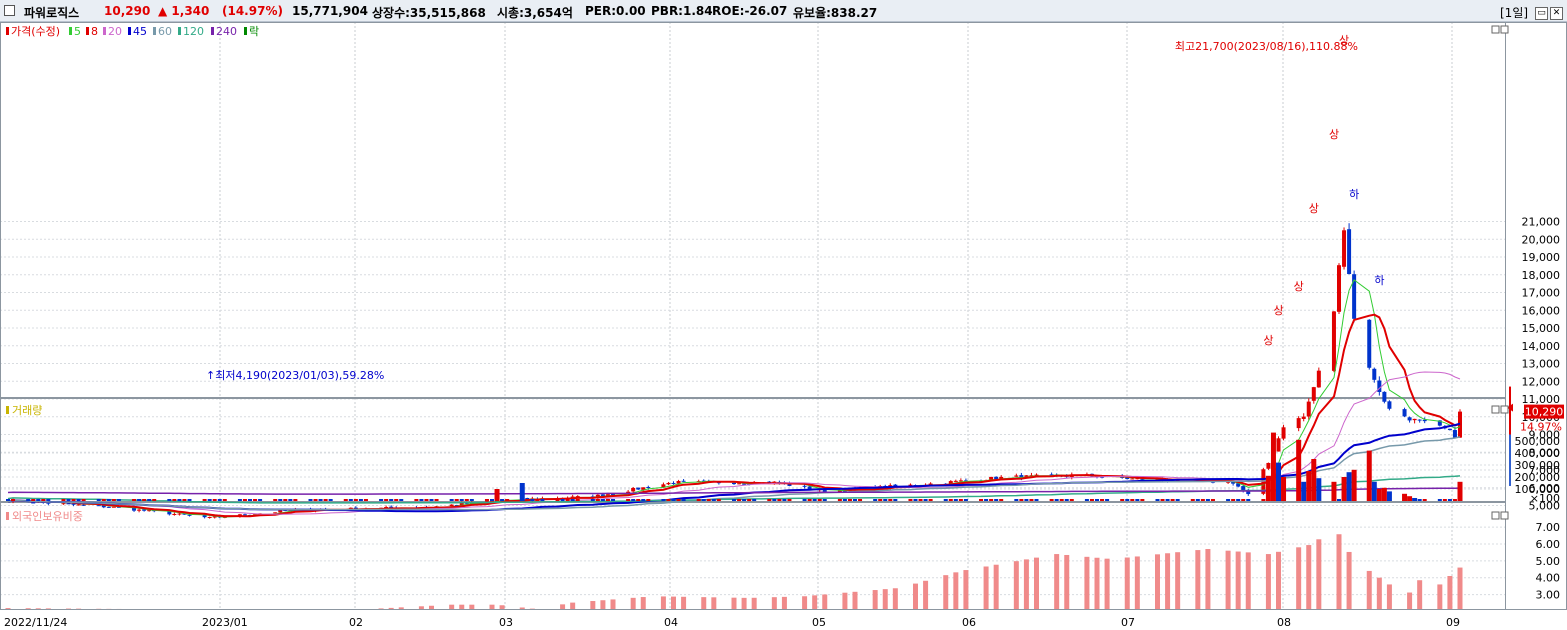  Describe the element at coordinates (47, 516) in the screenshot. I see `foreign-legend: 외국인보유비중` at that location.